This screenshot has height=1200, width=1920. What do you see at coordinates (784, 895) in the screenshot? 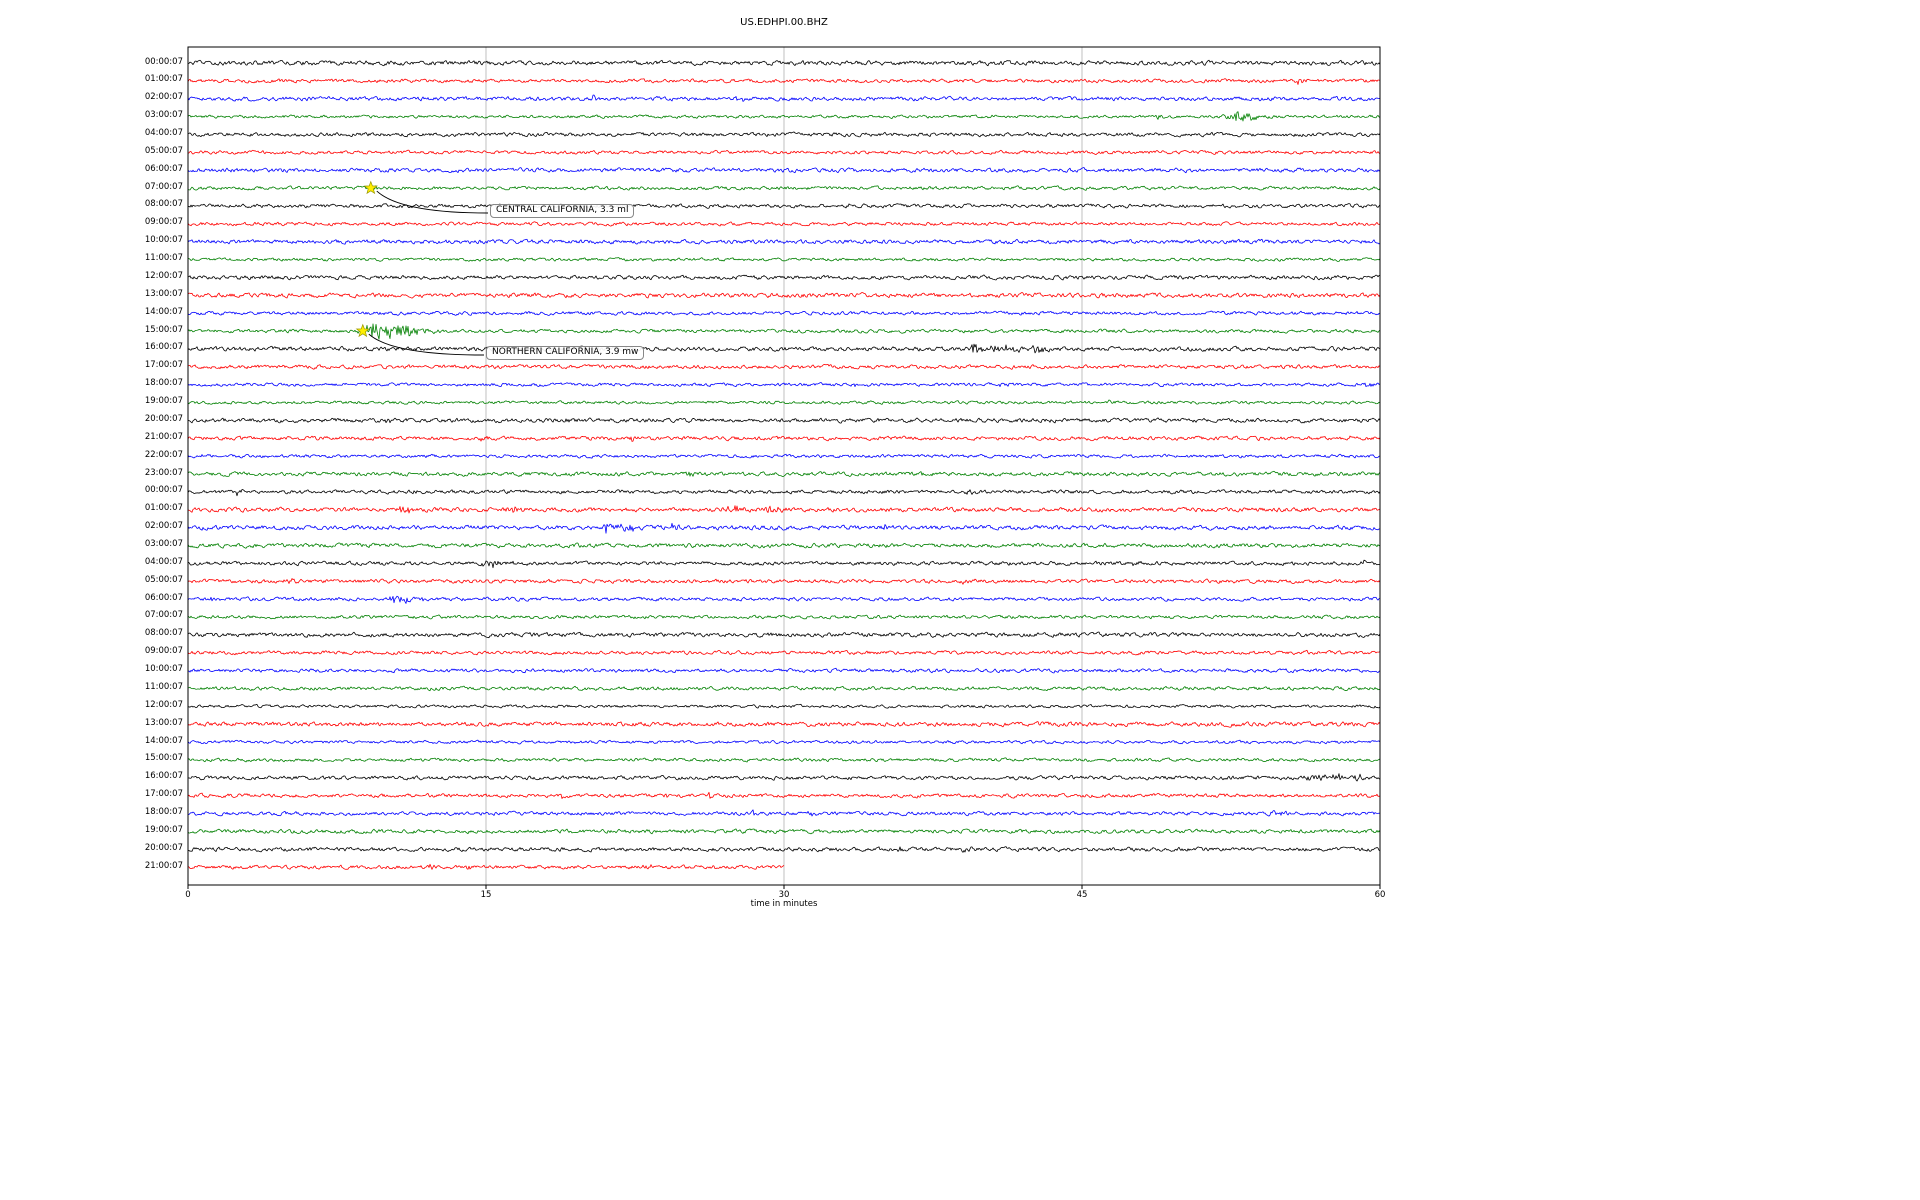
I see `x-tick-label: 30` at bounding box center [784, 895].